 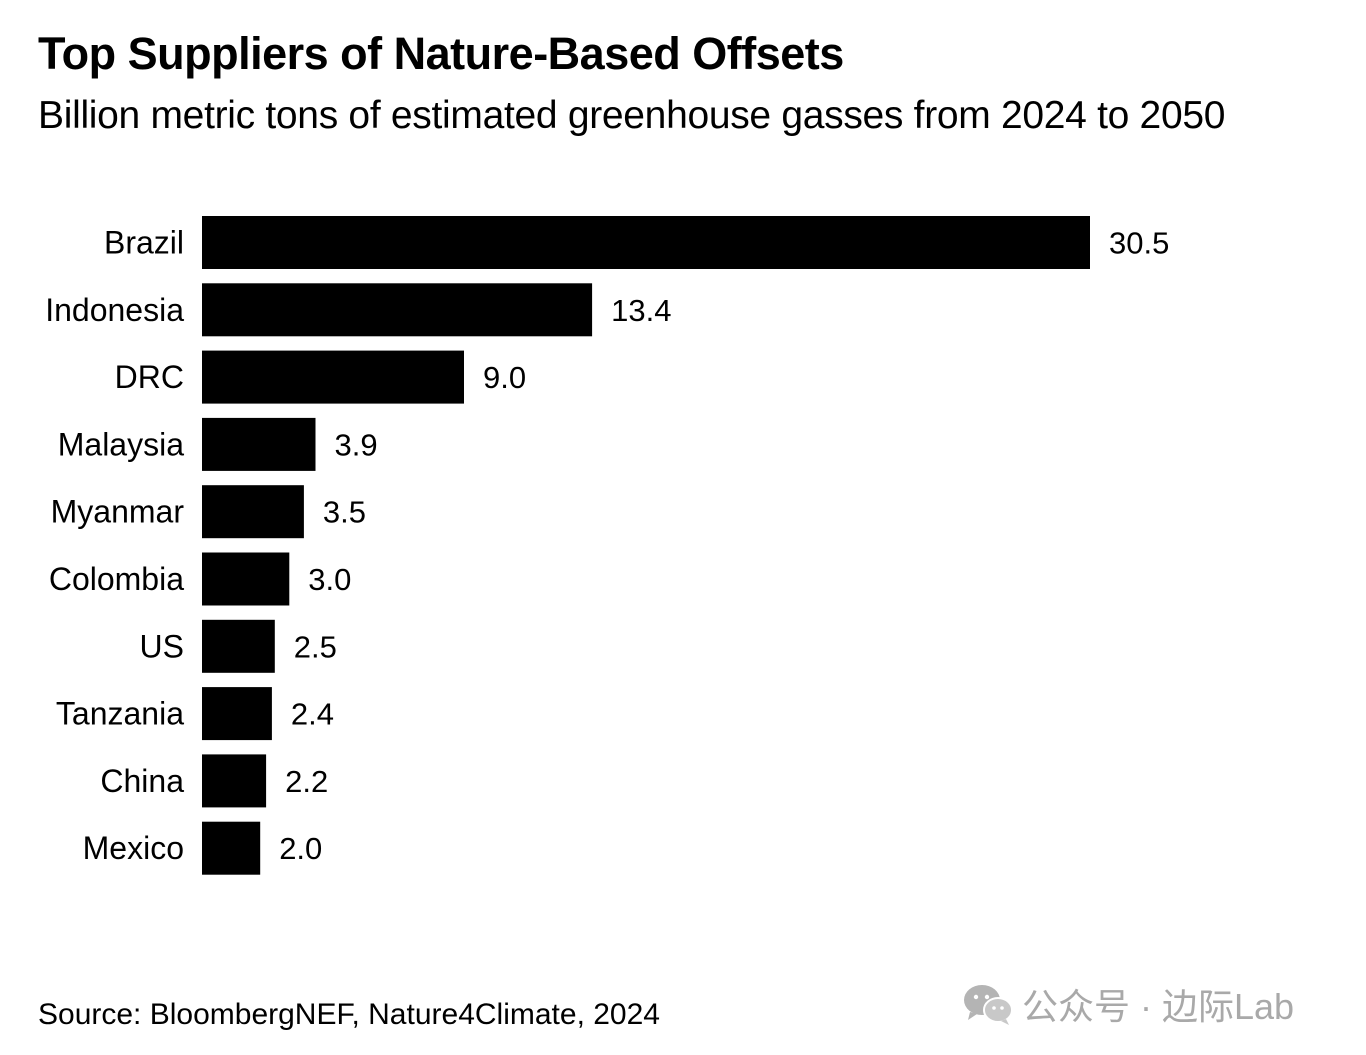 What do you see at coordinates (441, 53) in the screenshot?
I see `chart-title: Top Suppliers of Nature-Based Offsets` at bounding box center [441, 53].